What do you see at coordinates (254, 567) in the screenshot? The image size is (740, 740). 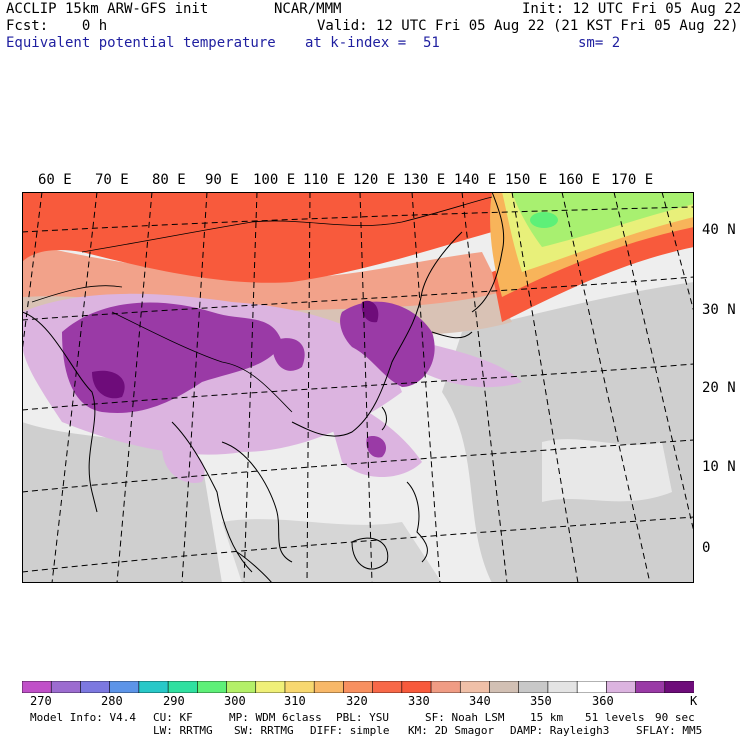 I see `coastline-sumatra` at bounding box center [254, 567].